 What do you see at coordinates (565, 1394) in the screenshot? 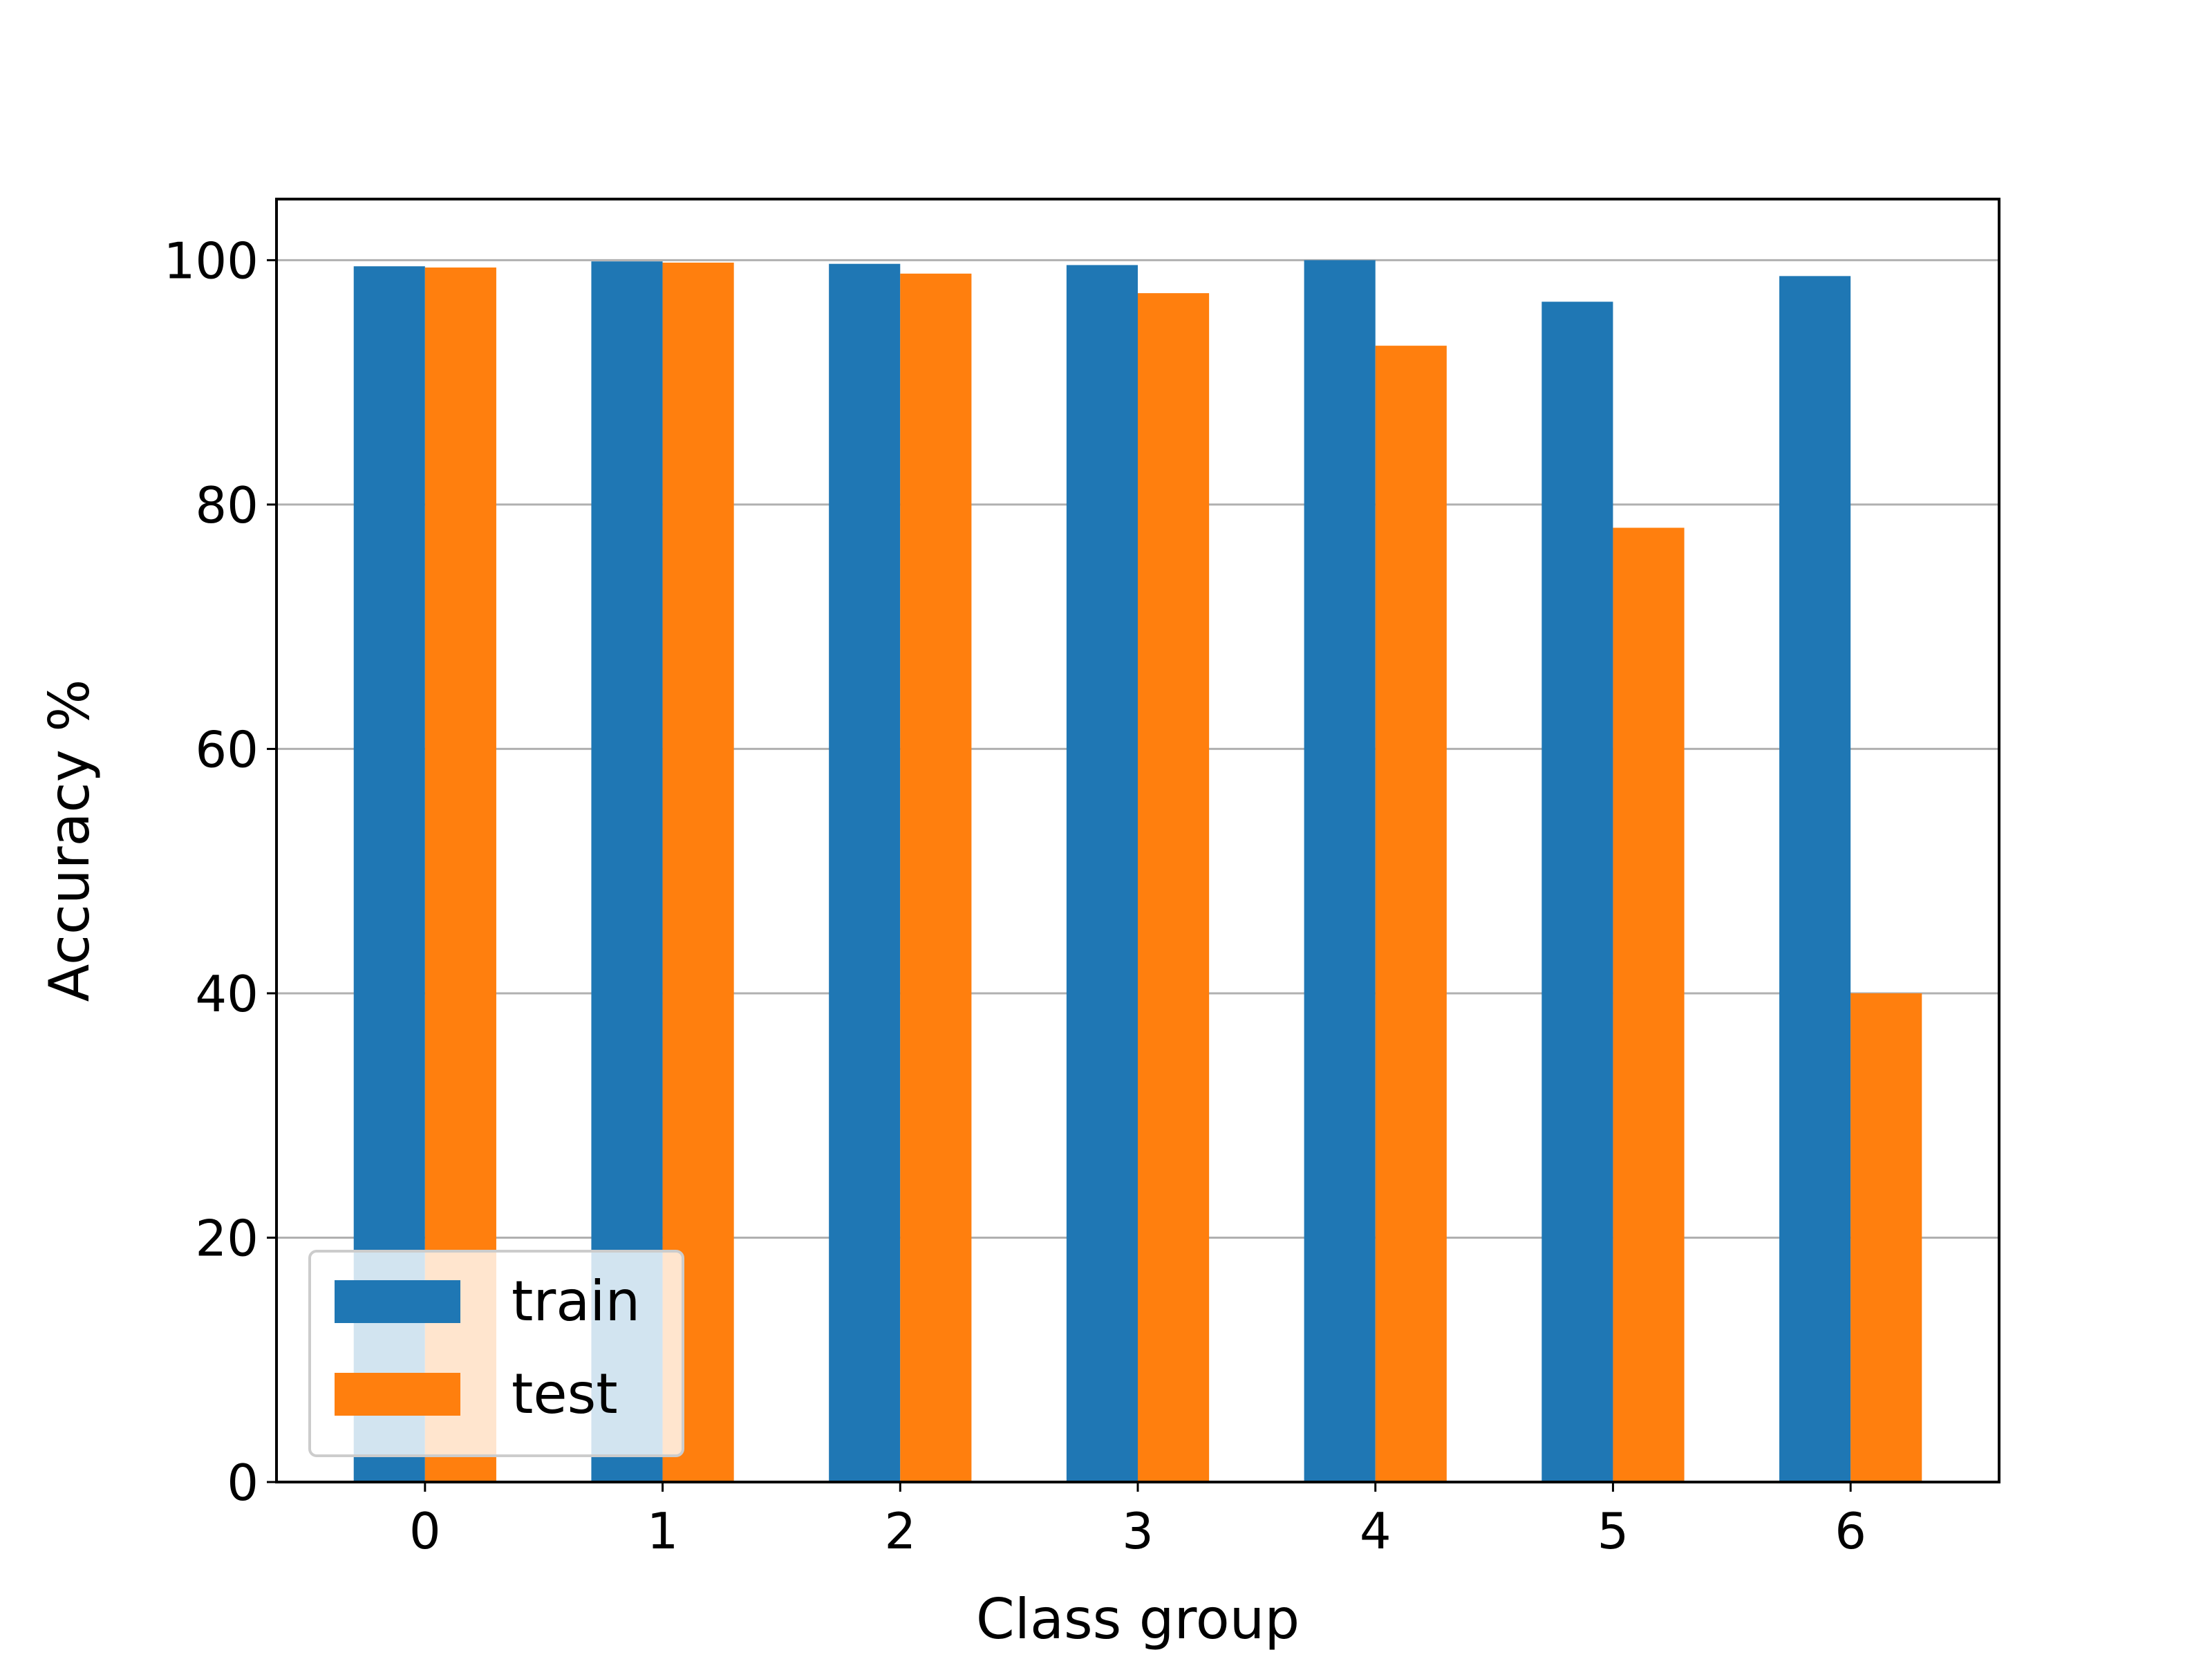
I see `legend-label-test: test` at bounding box center [565, 1394].